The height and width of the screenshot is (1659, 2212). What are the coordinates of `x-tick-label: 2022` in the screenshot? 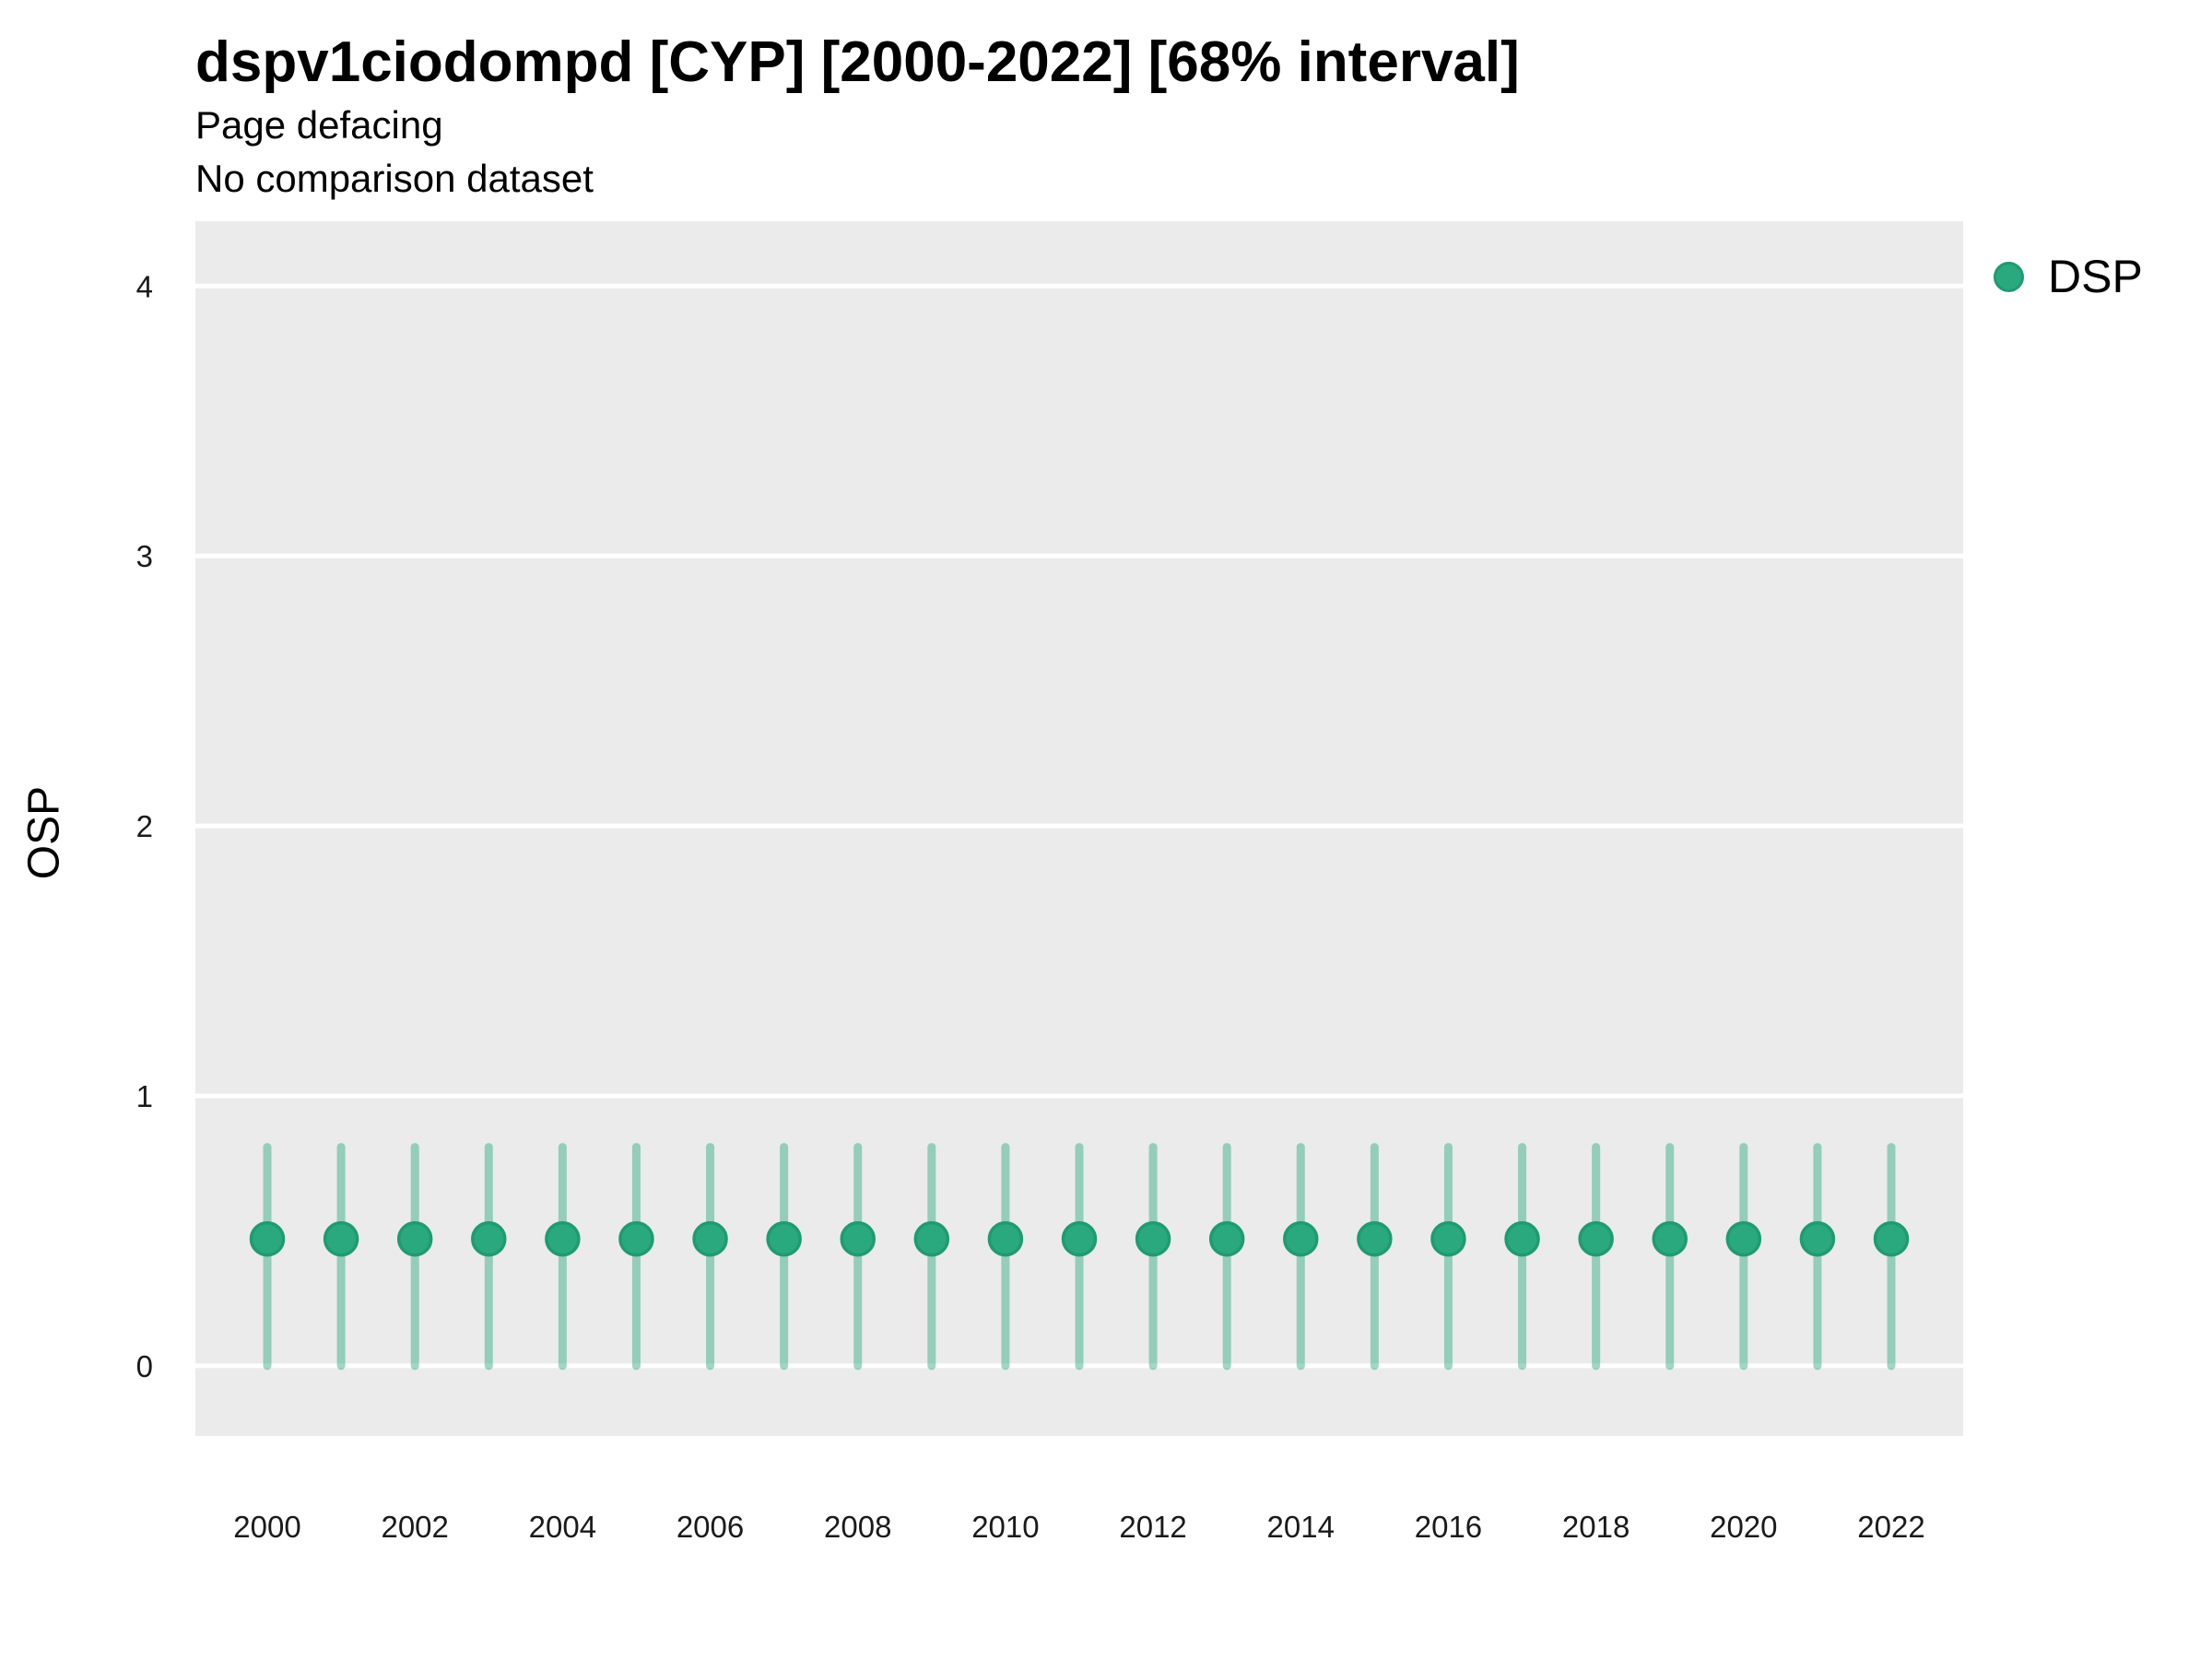 It's located at (1890, 1527).